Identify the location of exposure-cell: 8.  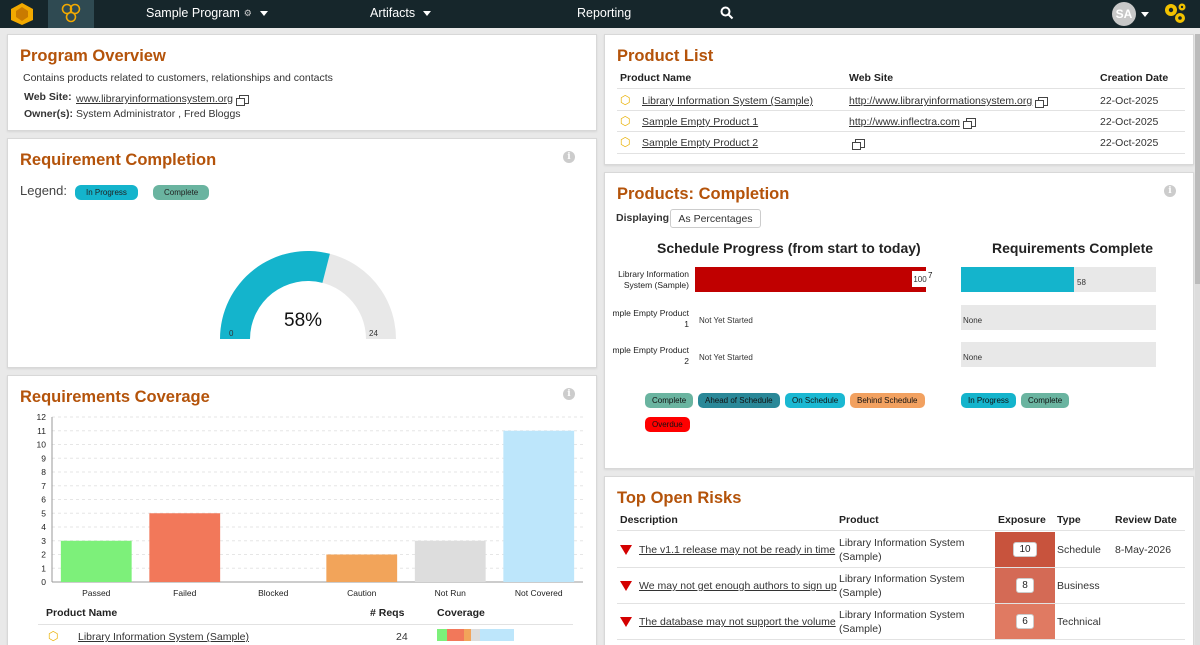
(1025, 585).